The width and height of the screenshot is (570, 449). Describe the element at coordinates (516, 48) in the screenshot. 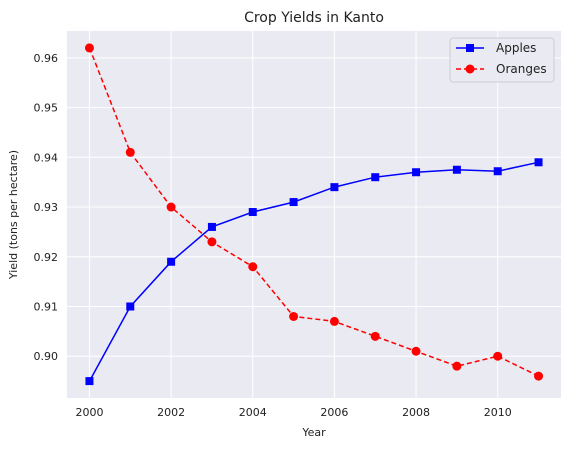

I see `legend-label-apples: Apples` at that location.